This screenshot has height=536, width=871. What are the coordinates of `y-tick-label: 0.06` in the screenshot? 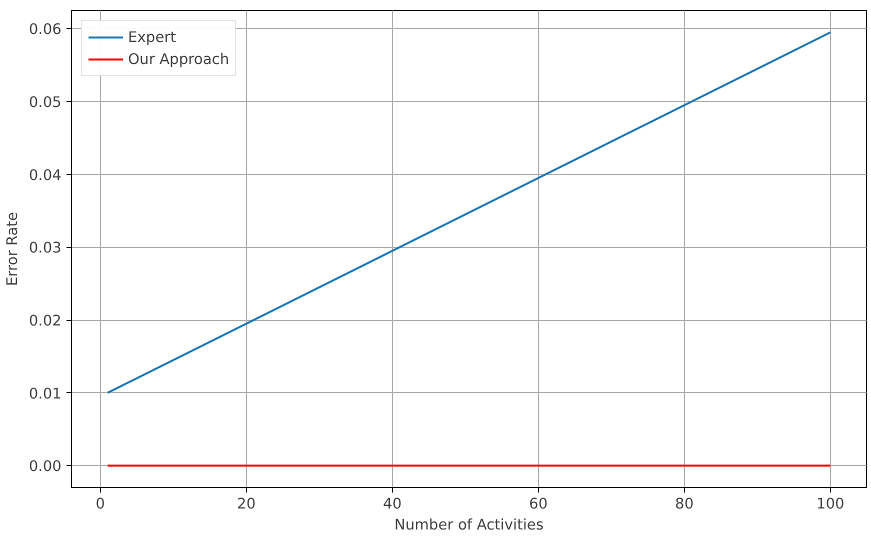 It's located at (45, 29).